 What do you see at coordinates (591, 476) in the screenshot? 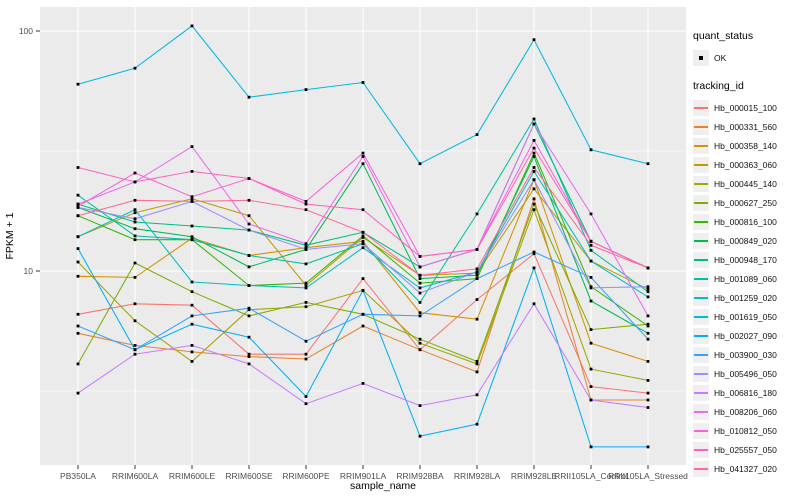
I see `x-tick-label: RRII105LA_Control` at bounding box center [591, 476].